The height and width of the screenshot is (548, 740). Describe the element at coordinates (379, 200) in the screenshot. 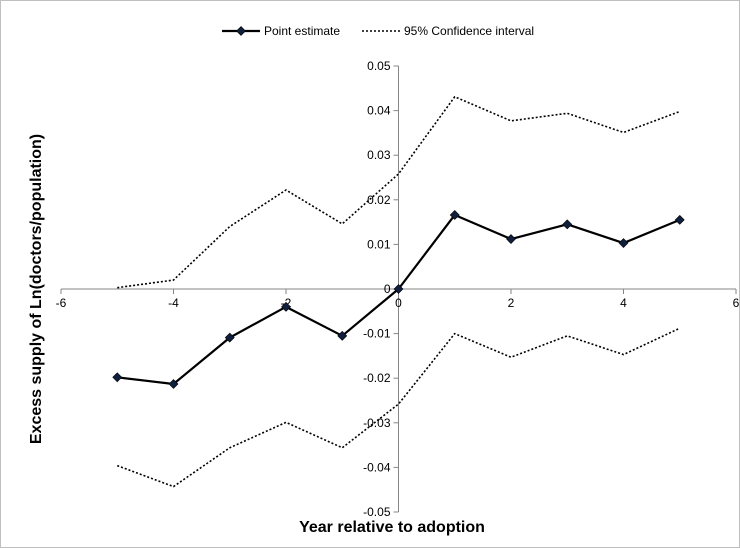

I see `y-tick-label: 0.02` at that location.